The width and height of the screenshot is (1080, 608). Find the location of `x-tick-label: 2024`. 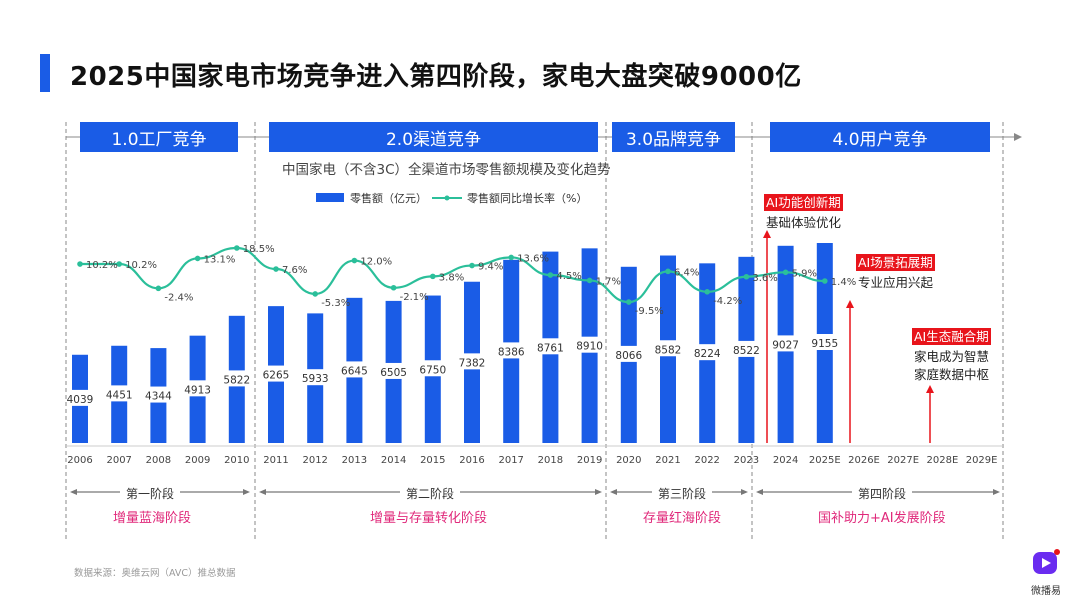

x-tick-label: 2024 is located at coordinates (785, 460).